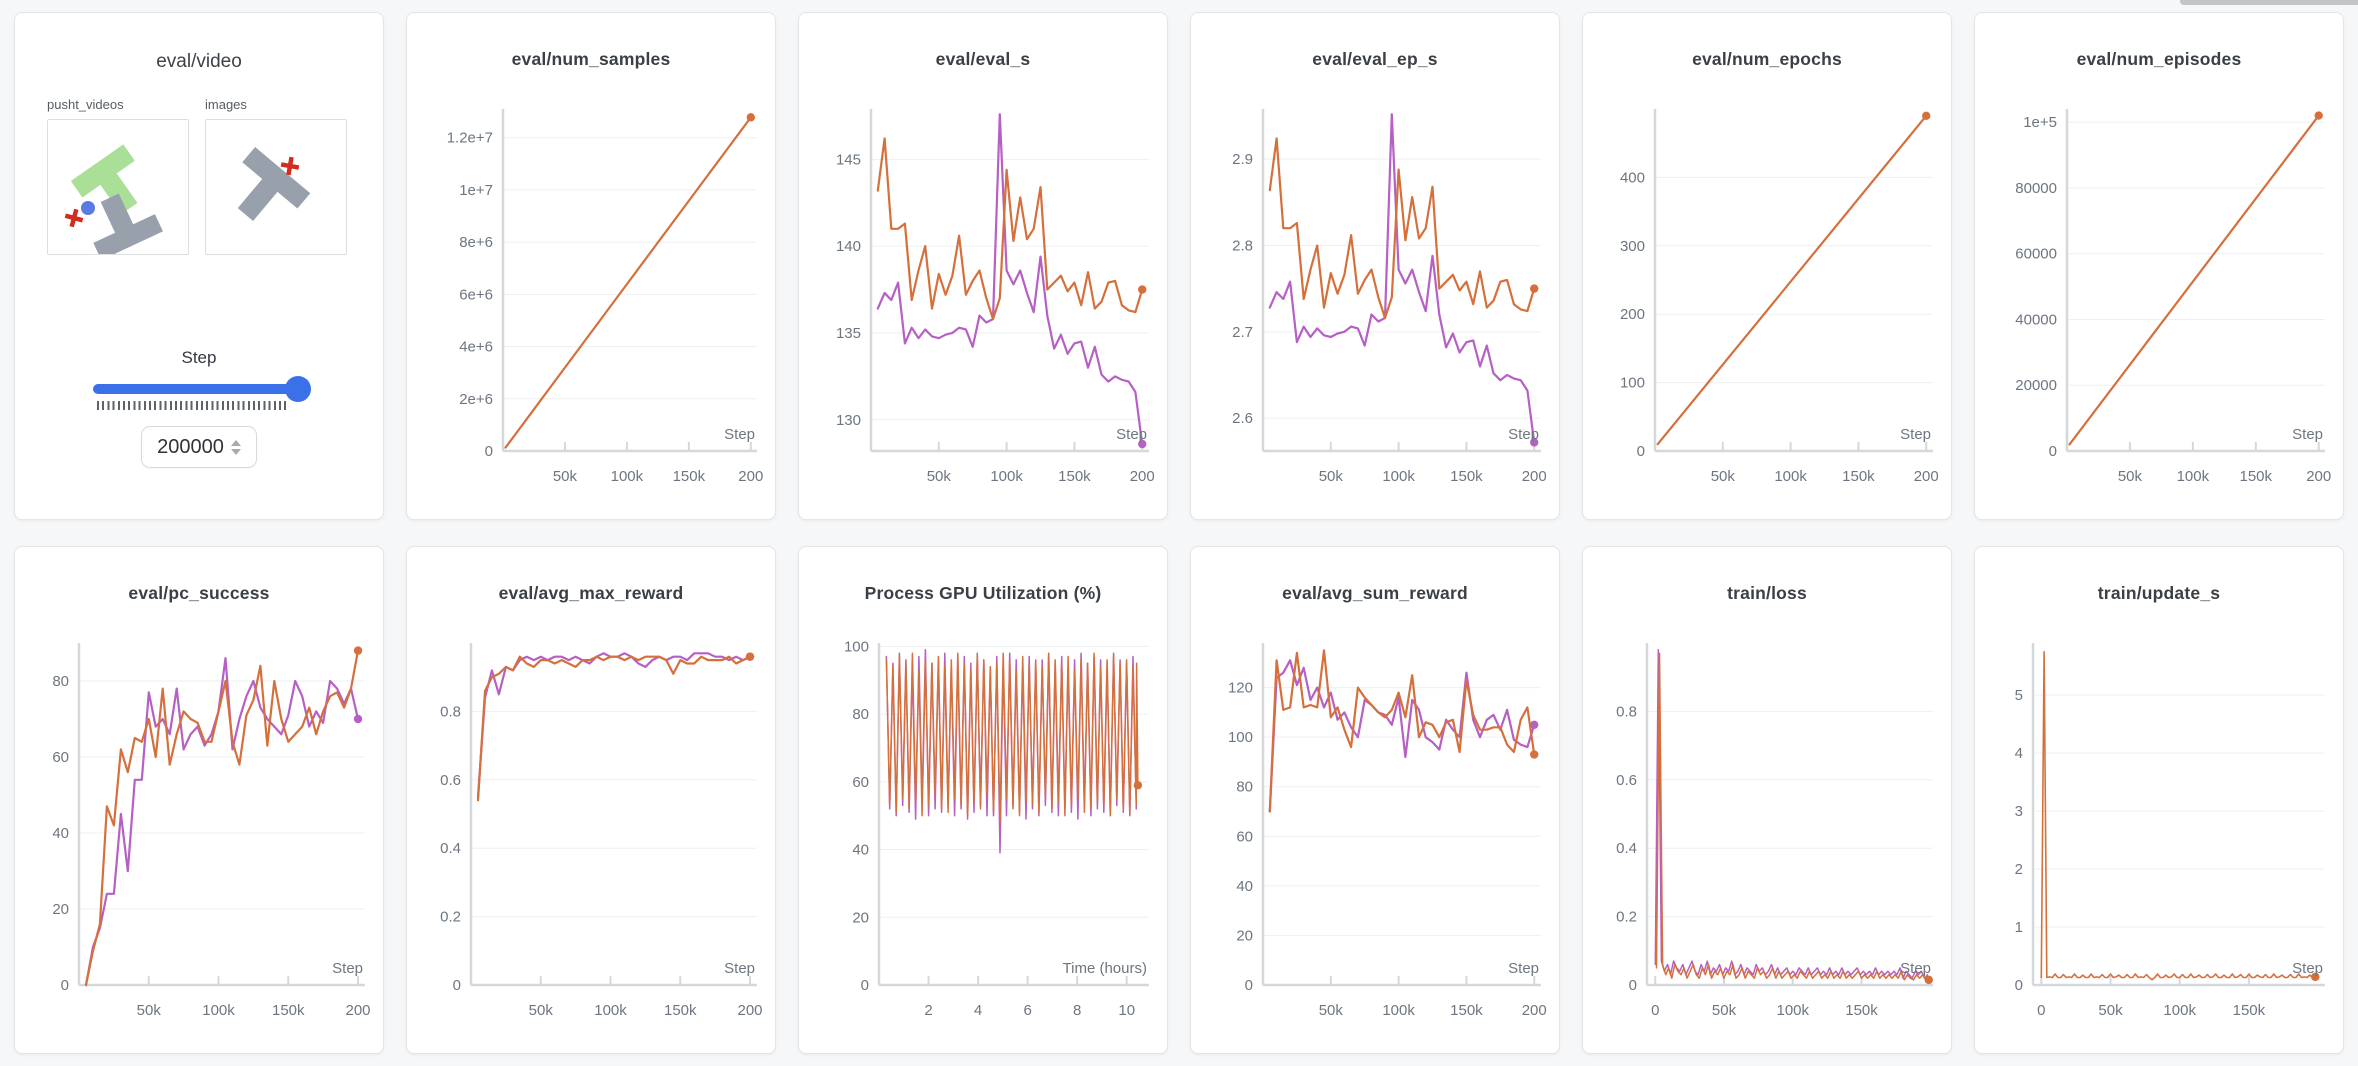 This screenshot has width=2358, height=1066. Describe the element at coordinates (1767, 59) in the screenshot. I see `chart-title: eval/num_epochs` at that location.